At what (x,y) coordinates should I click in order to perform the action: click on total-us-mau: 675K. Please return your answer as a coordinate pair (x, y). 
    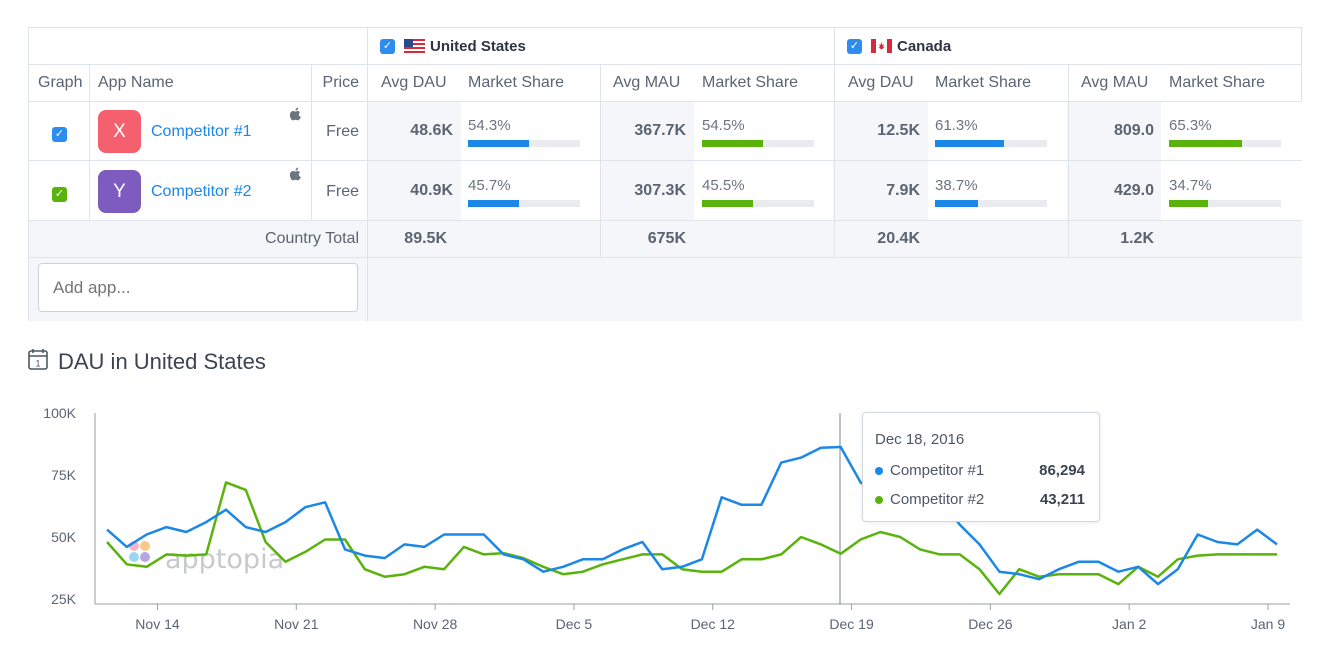
    Looking at the image, I should click on (666, 238).